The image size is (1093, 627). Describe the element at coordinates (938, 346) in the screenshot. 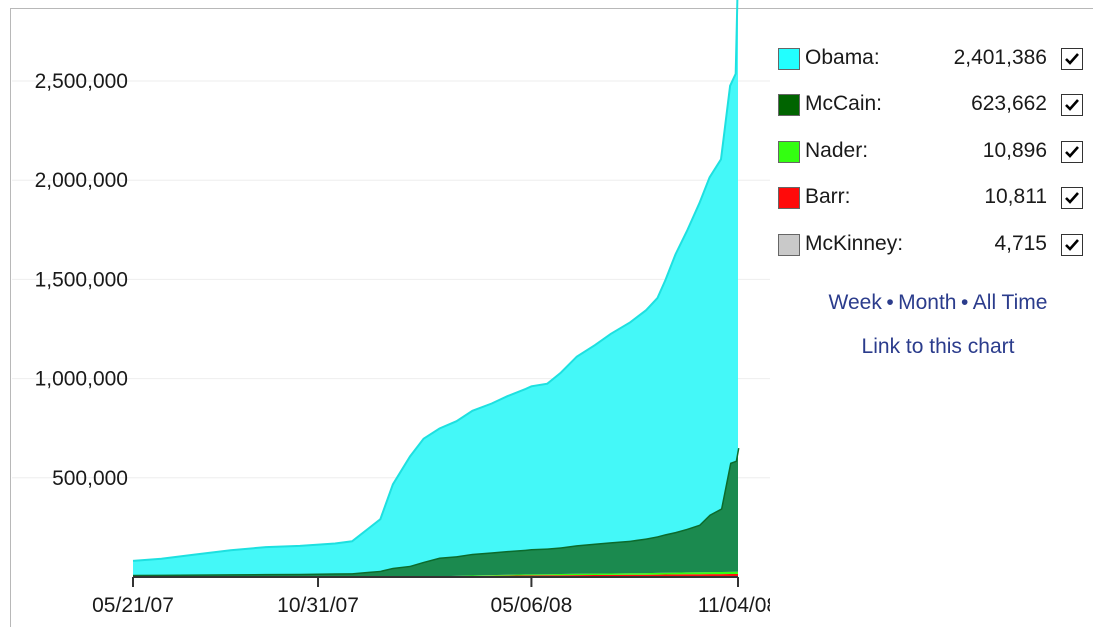

I see `link-to-chart-link: Link to this chart` at that location.